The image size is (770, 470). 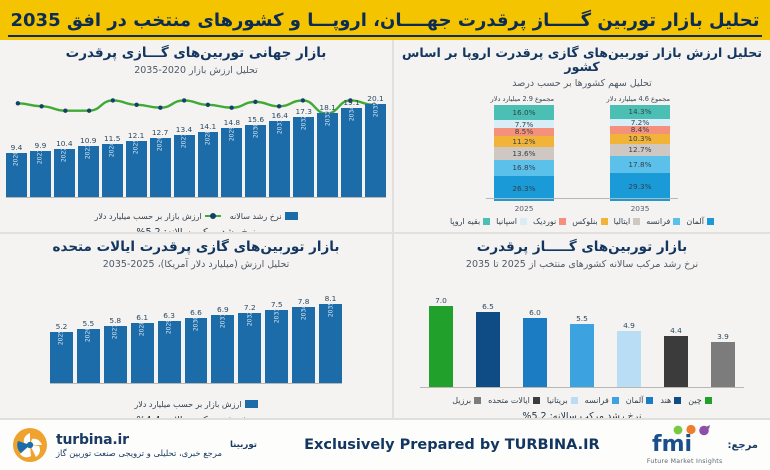 I want to click on bar-column: 7.5 2033, so click(x=277, y=330).